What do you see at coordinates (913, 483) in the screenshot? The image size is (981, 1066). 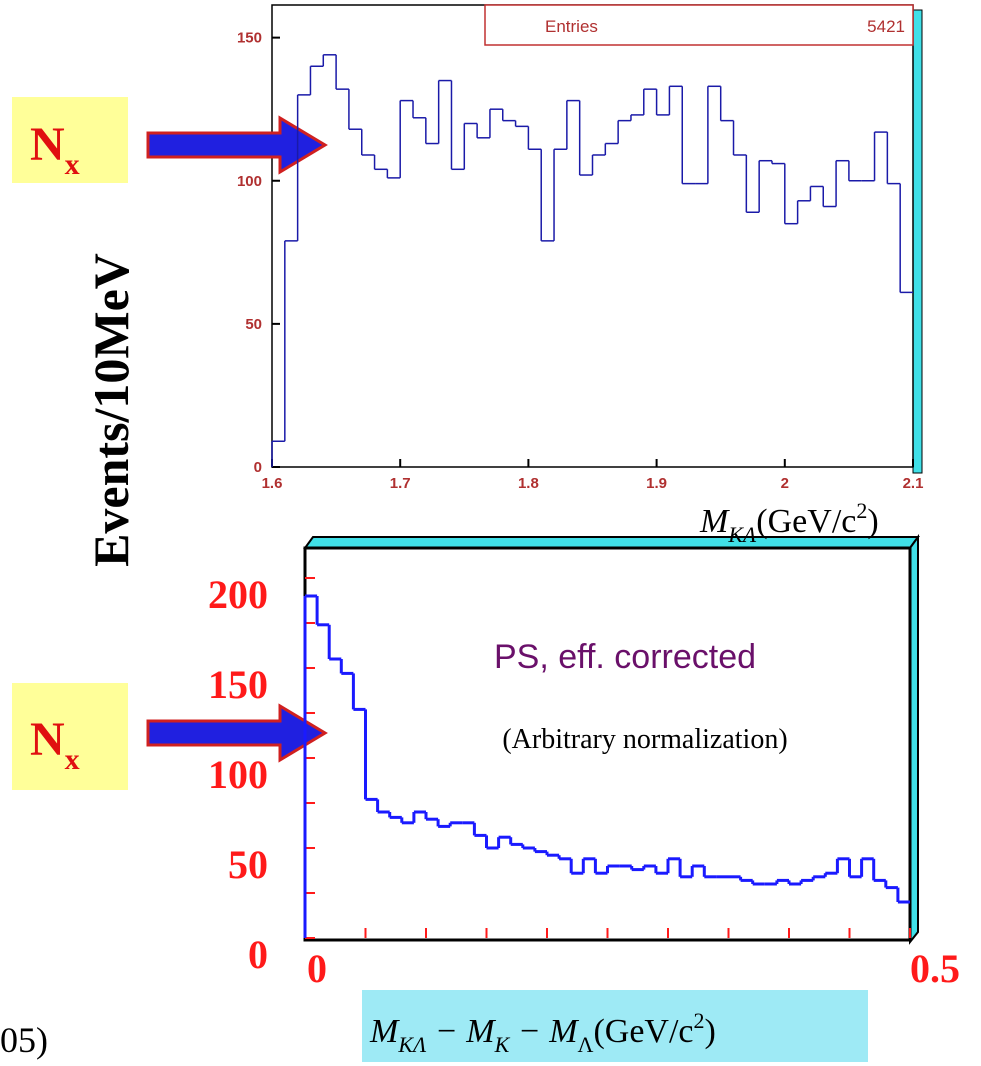 I see `x-tick-label: 2.1` at bounding box center [913, 483].